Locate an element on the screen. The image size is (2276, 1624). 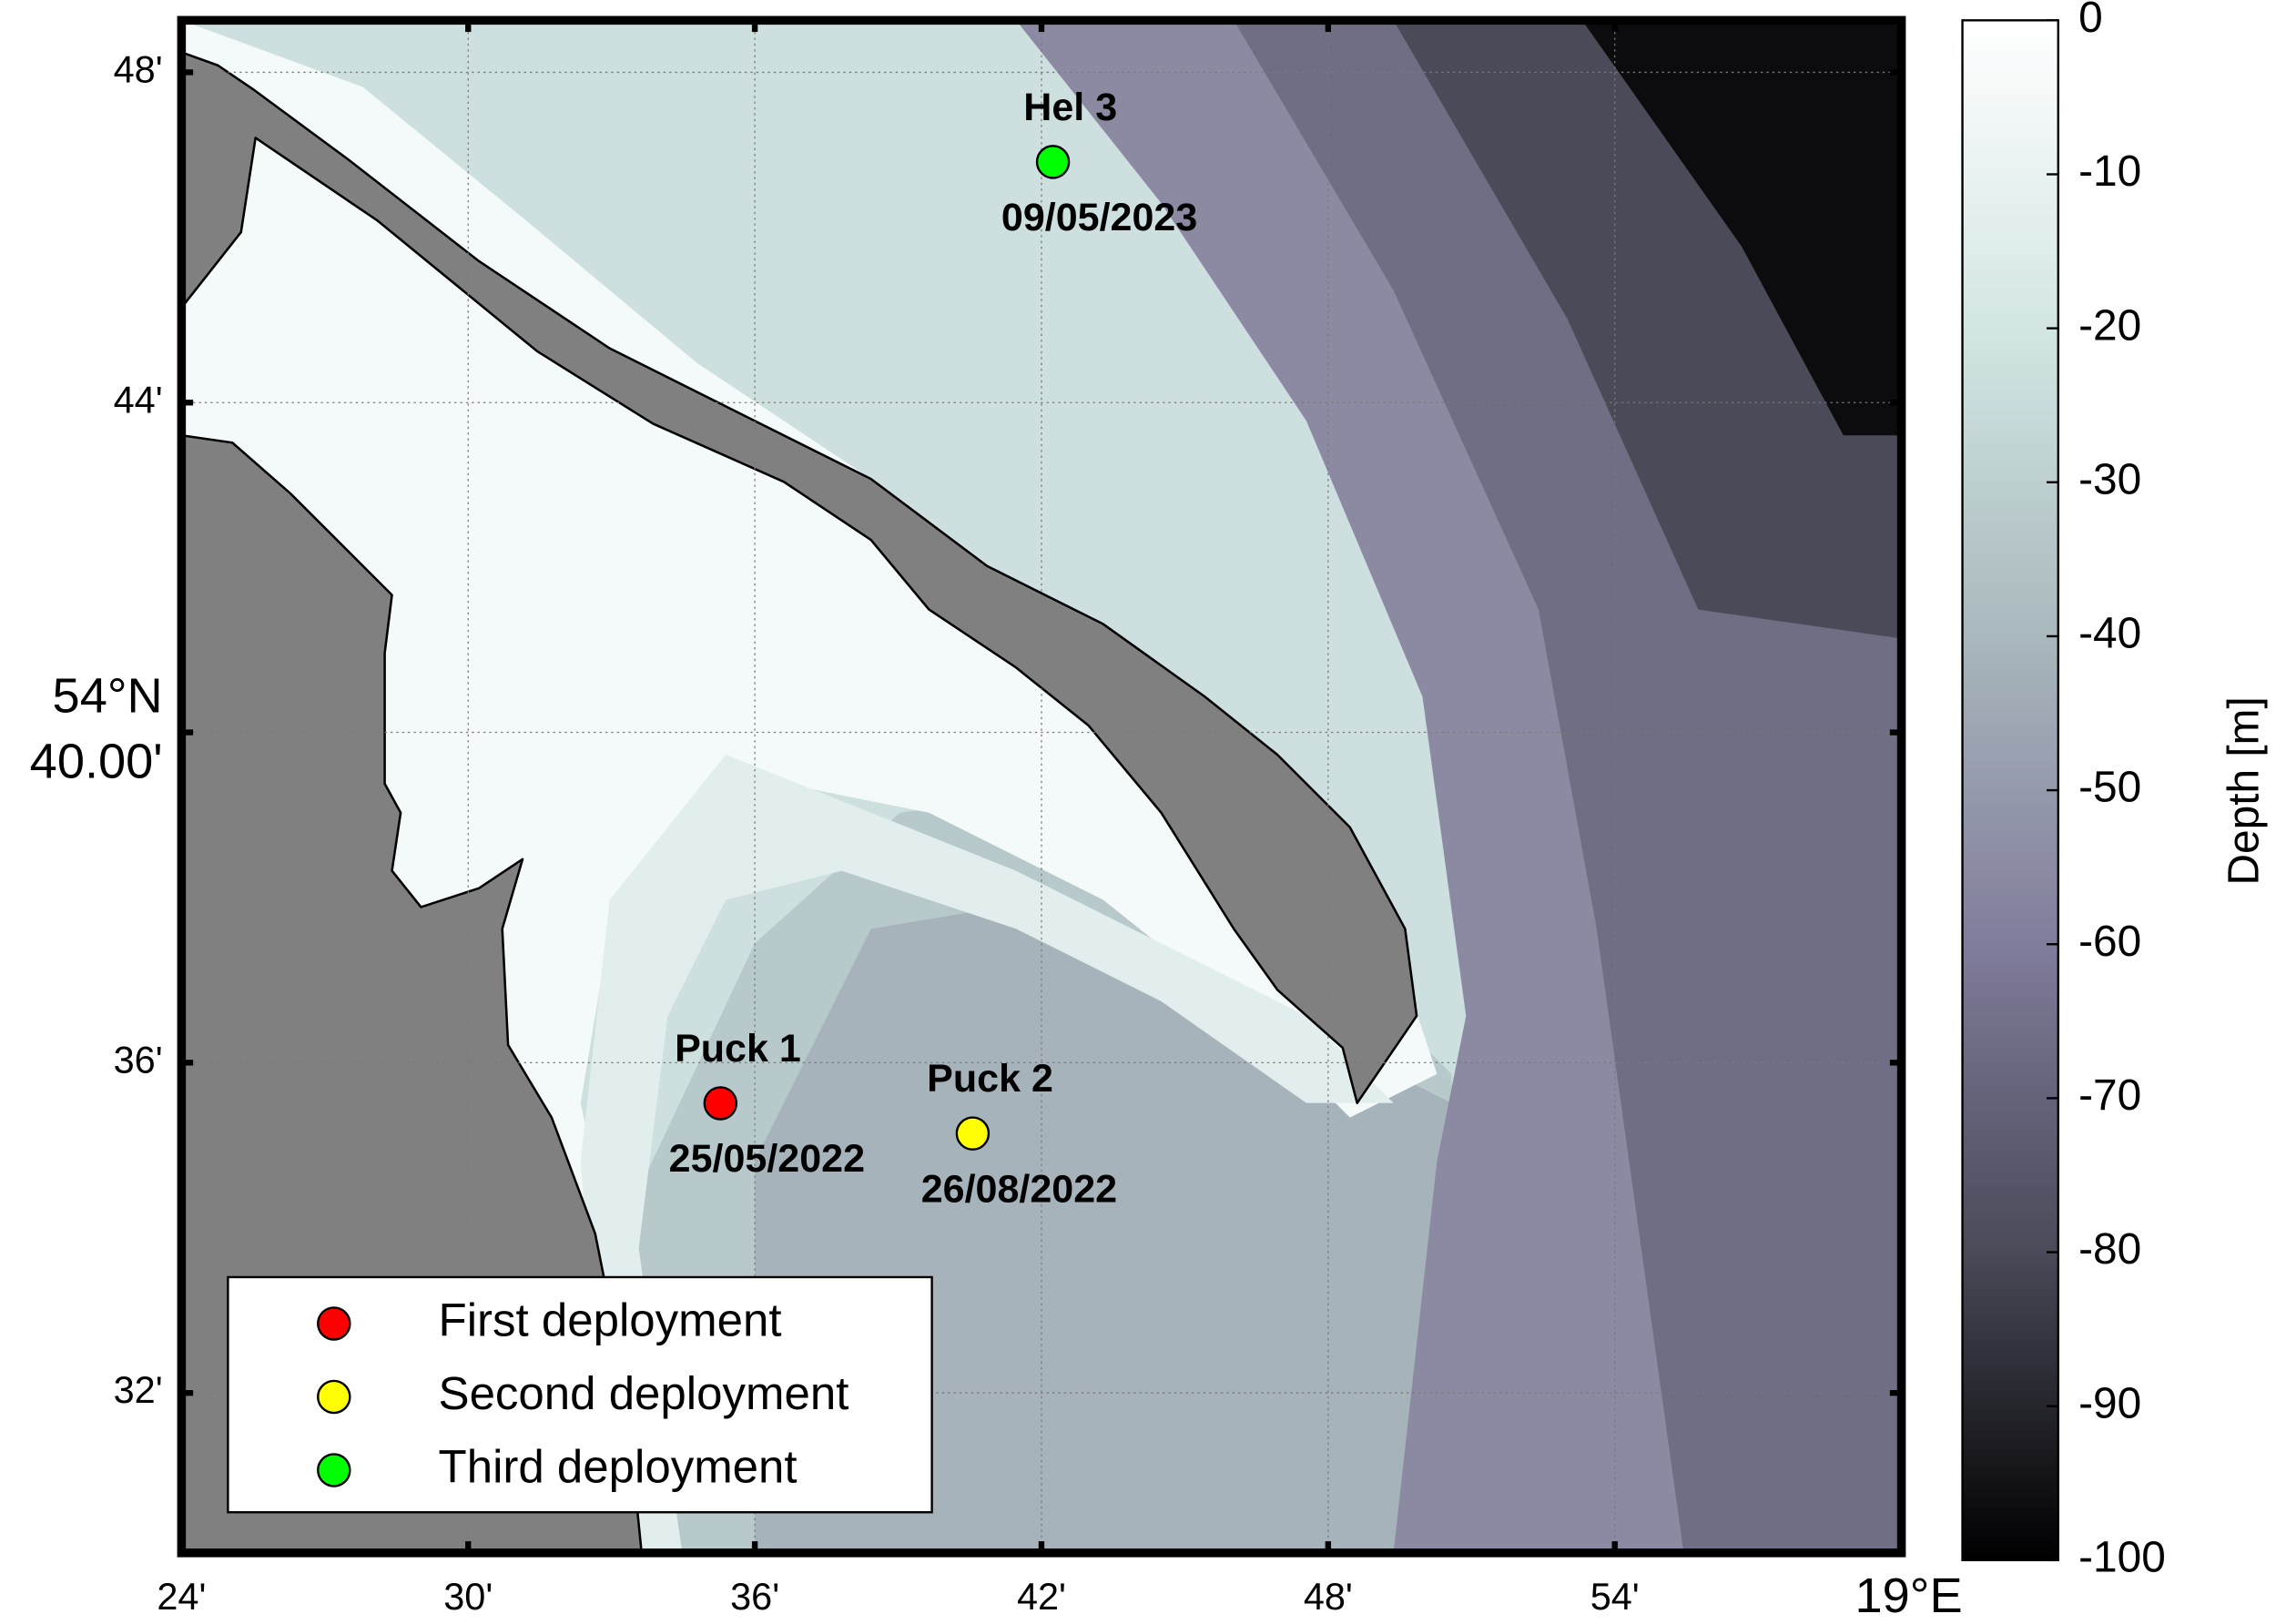
y-tick-label: 32' is located at coordinates (138, 1390).